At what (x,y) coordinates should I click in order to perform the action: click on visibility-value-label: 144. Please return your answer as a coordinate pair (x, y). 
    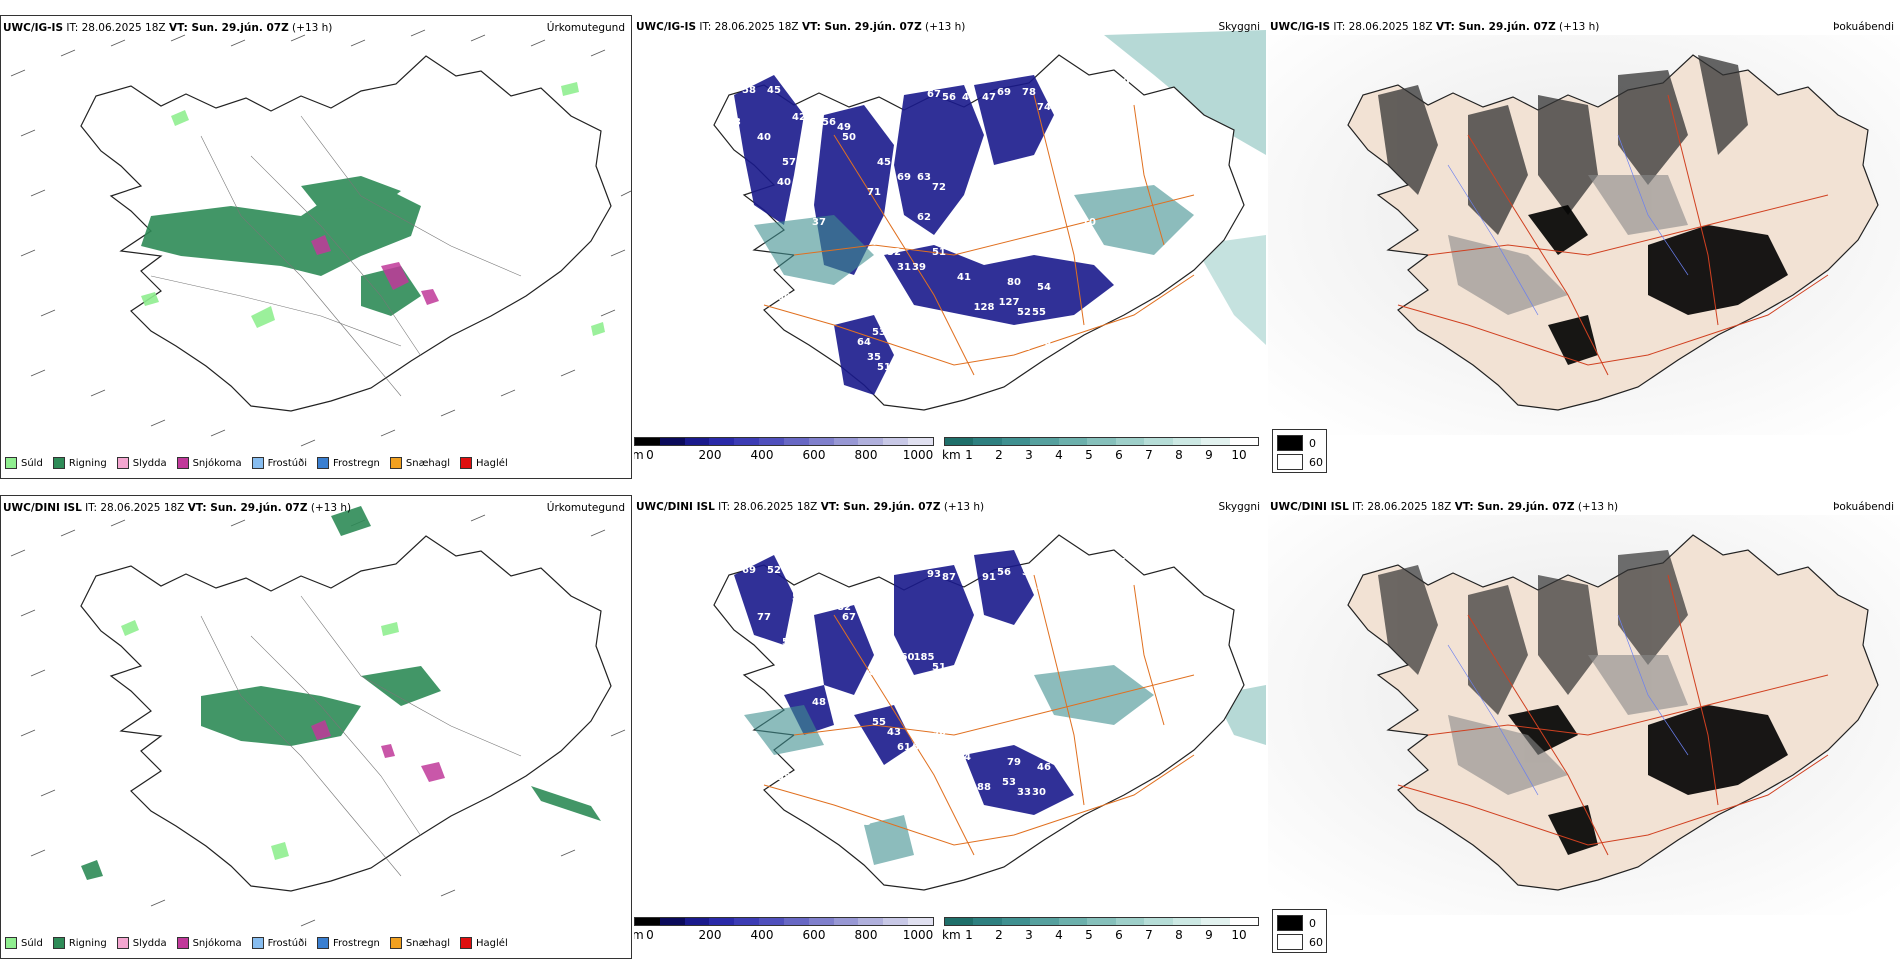
    Looking at the image, I should click on (784, 662).